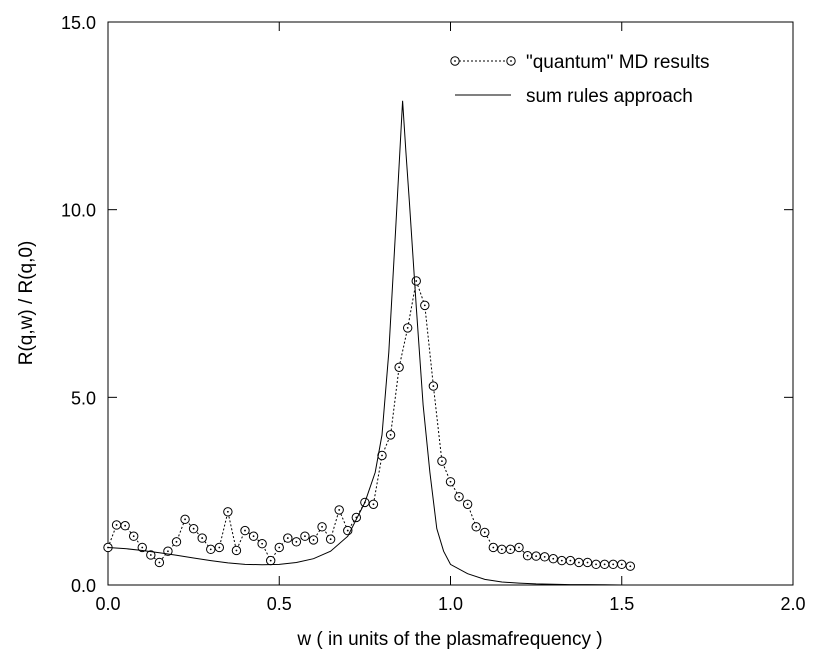  What do you see at coordinates (609, 96) in the screenshot?
I see `legend-label-1: sum rules approach` at bounding box center [609, 96].